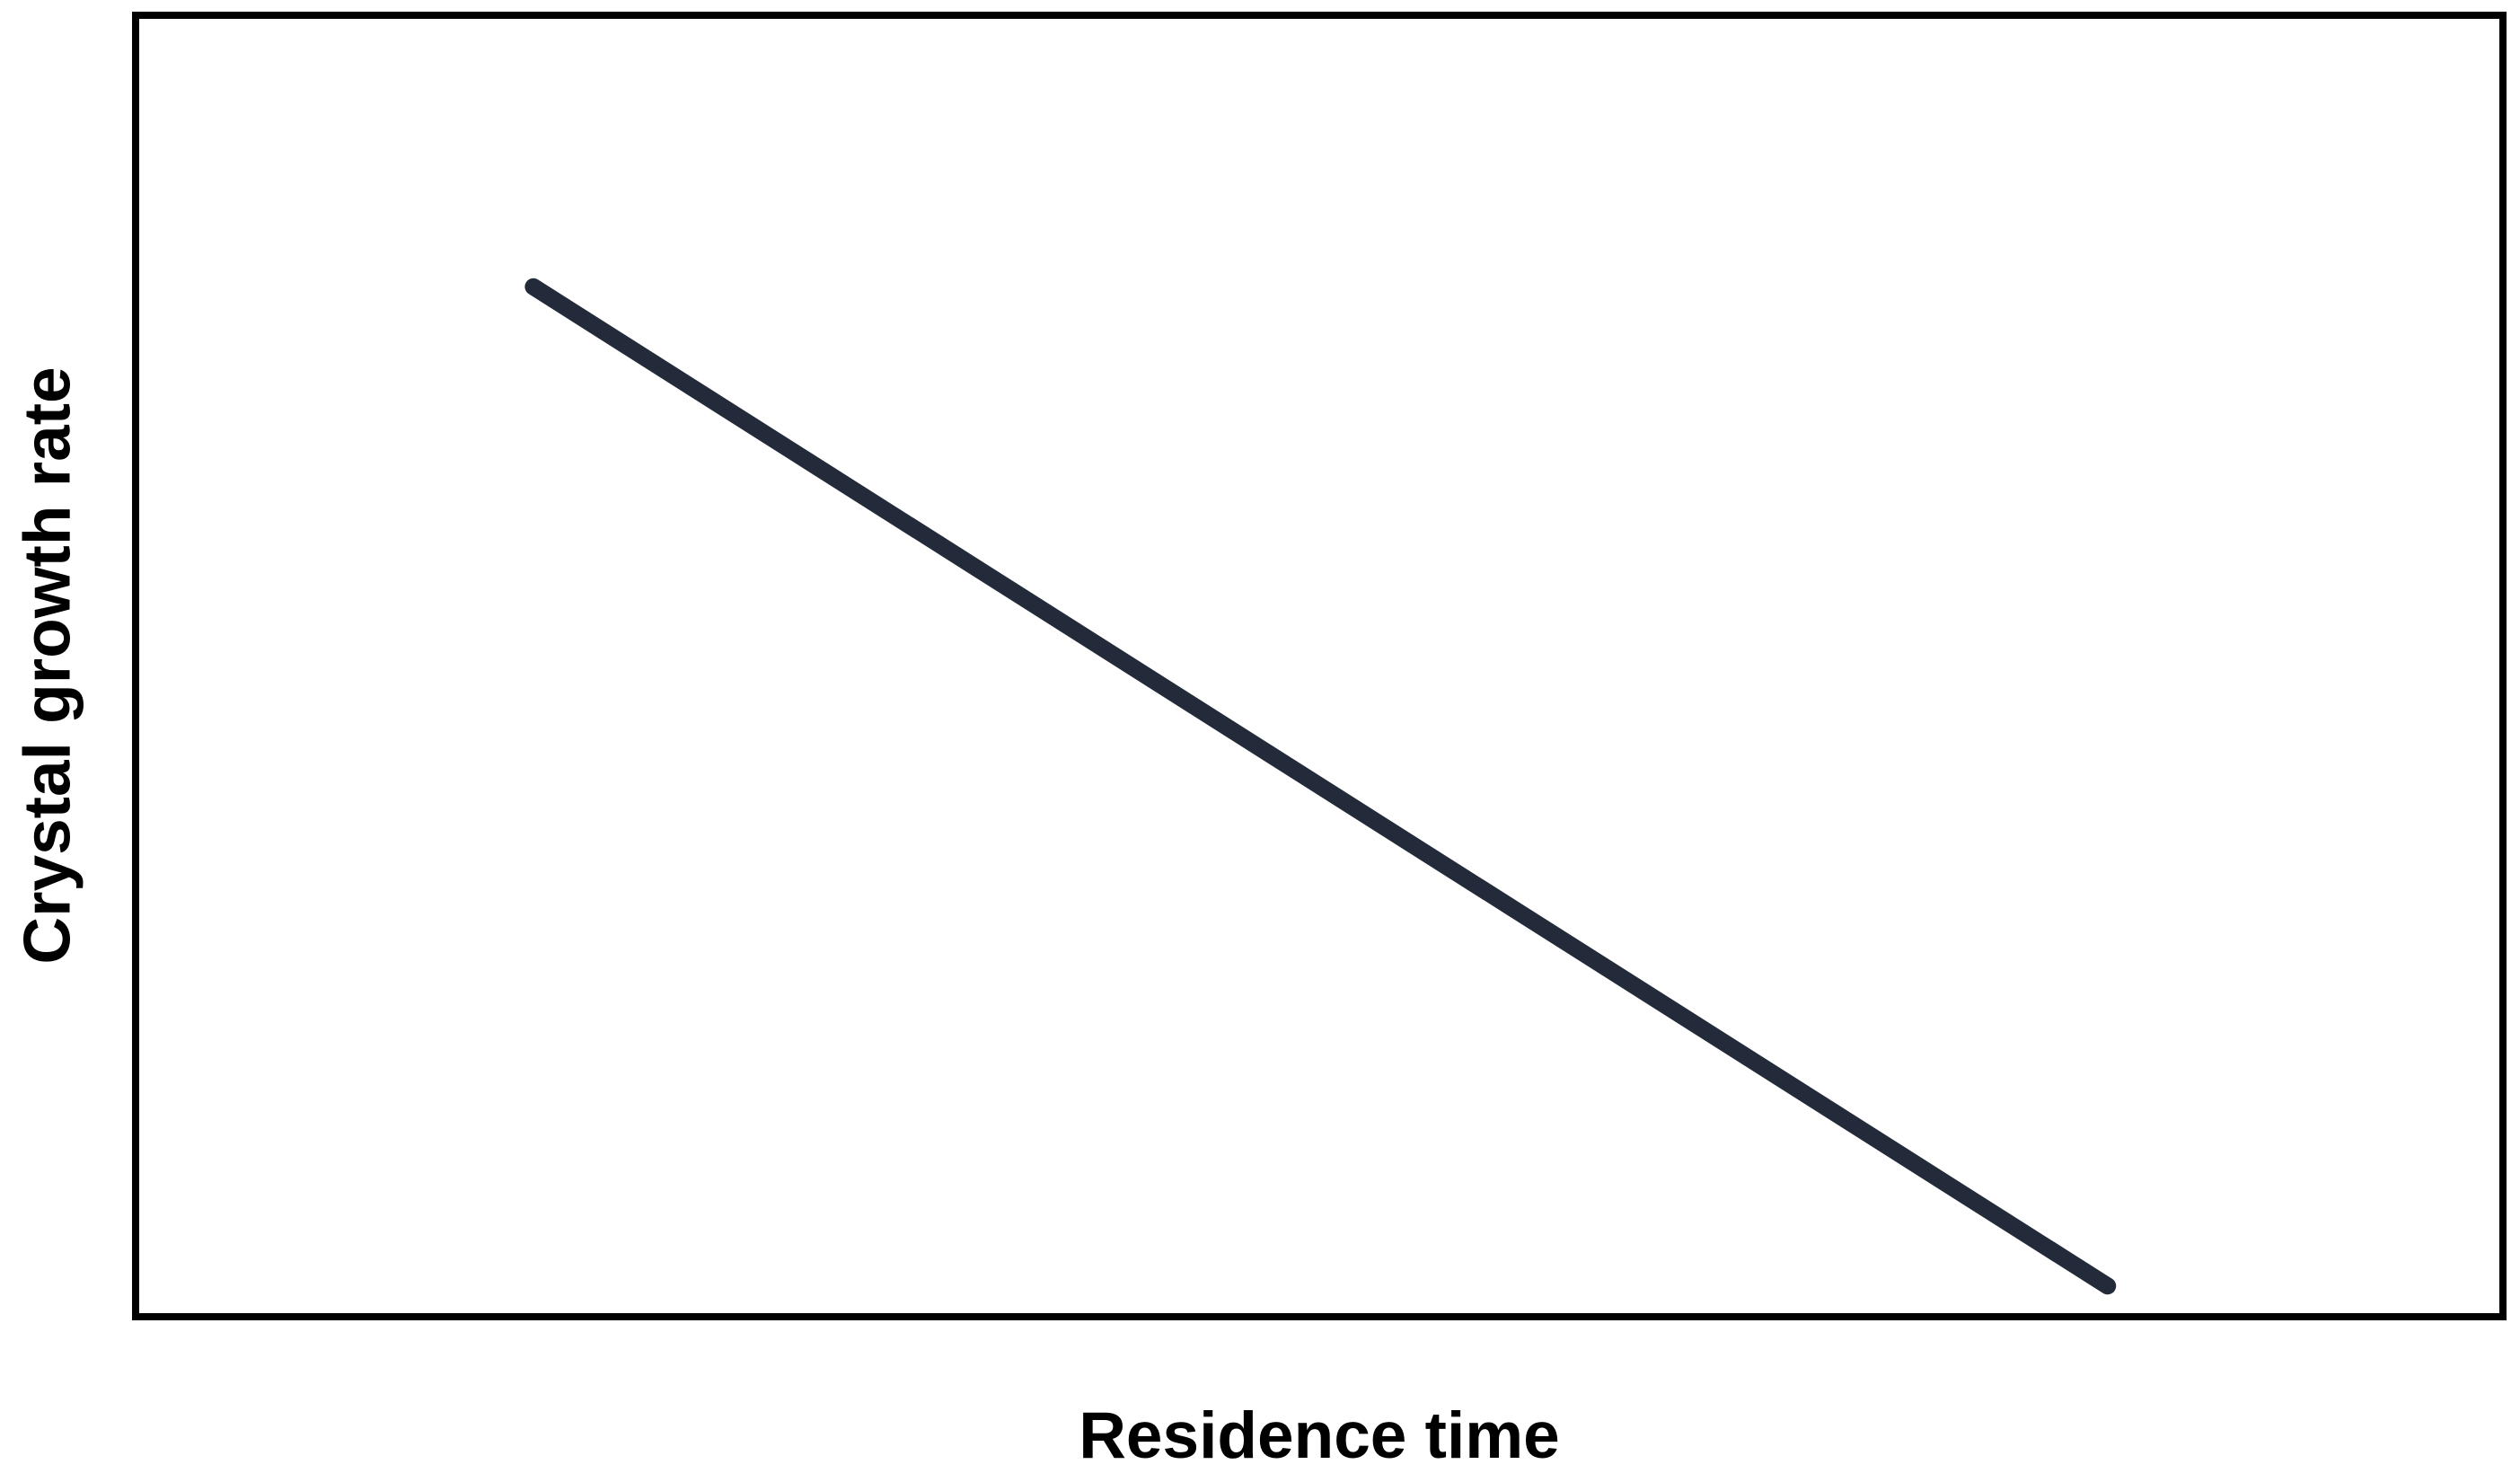  Describe the element at coordinates (1319, 1435) in the screenshot. I see `x-axis-label: Residence time` at that location.